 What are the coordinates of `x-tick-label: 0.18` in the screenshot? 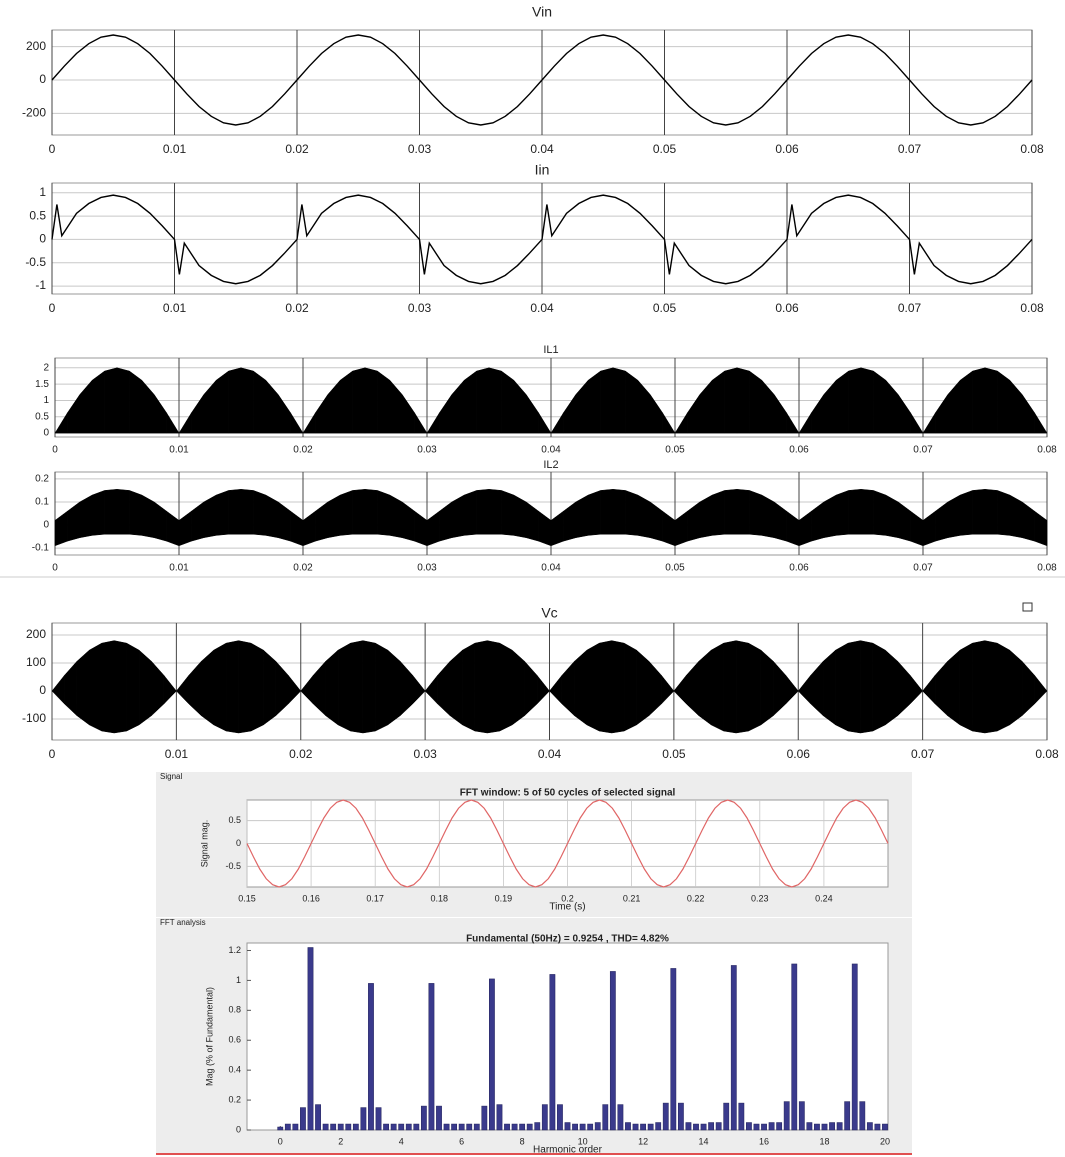 It's located at (440, 898).